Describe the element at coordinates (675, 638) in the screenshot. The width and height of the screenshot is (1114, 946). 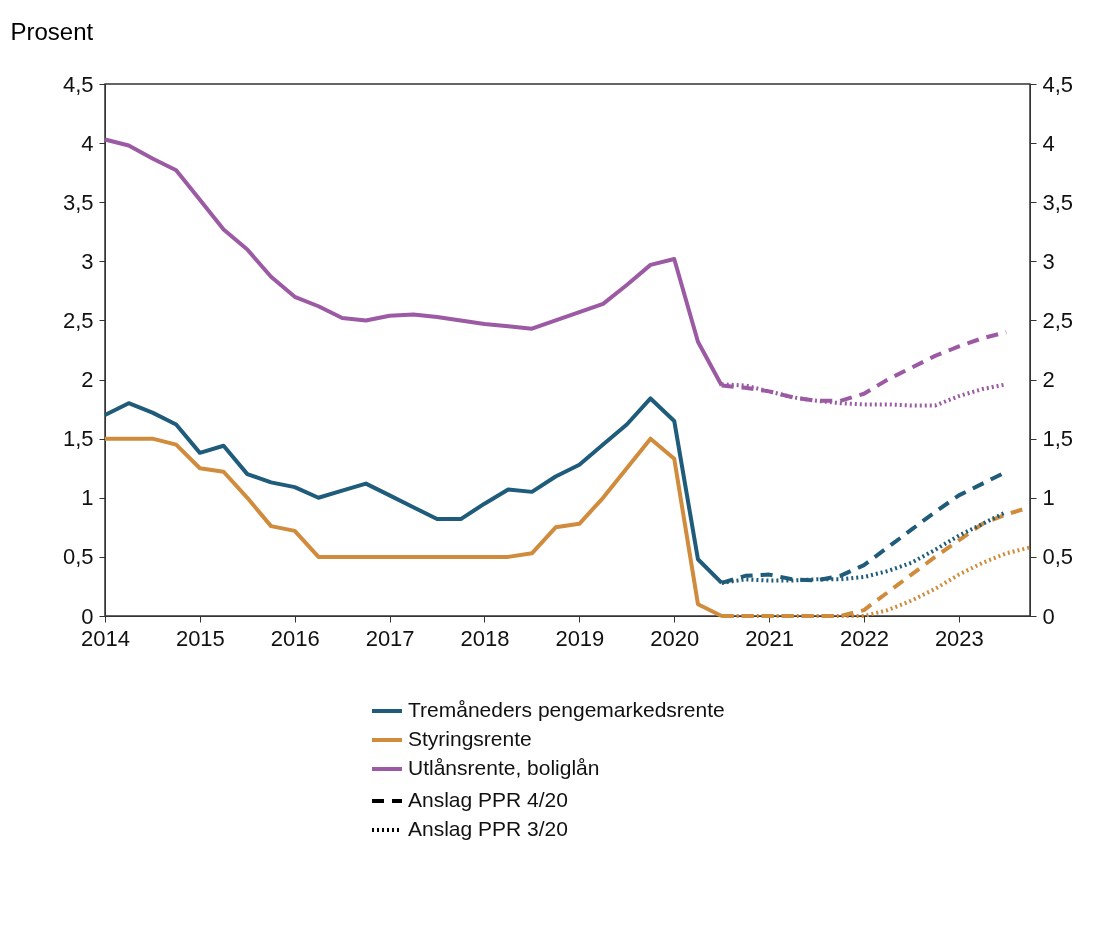
I see `x-tick-label: 2020` at that location.